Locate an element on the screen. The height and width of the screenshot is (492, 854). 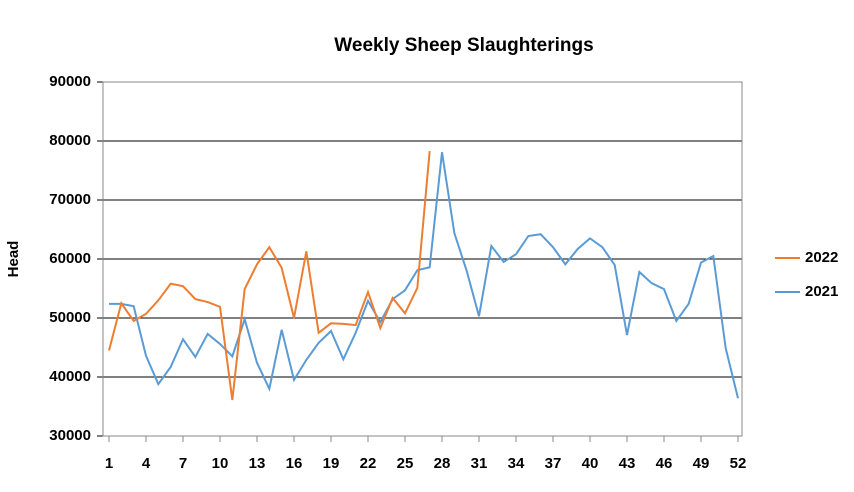
x-tick-label: 34 is located at coordinates (516, 463).